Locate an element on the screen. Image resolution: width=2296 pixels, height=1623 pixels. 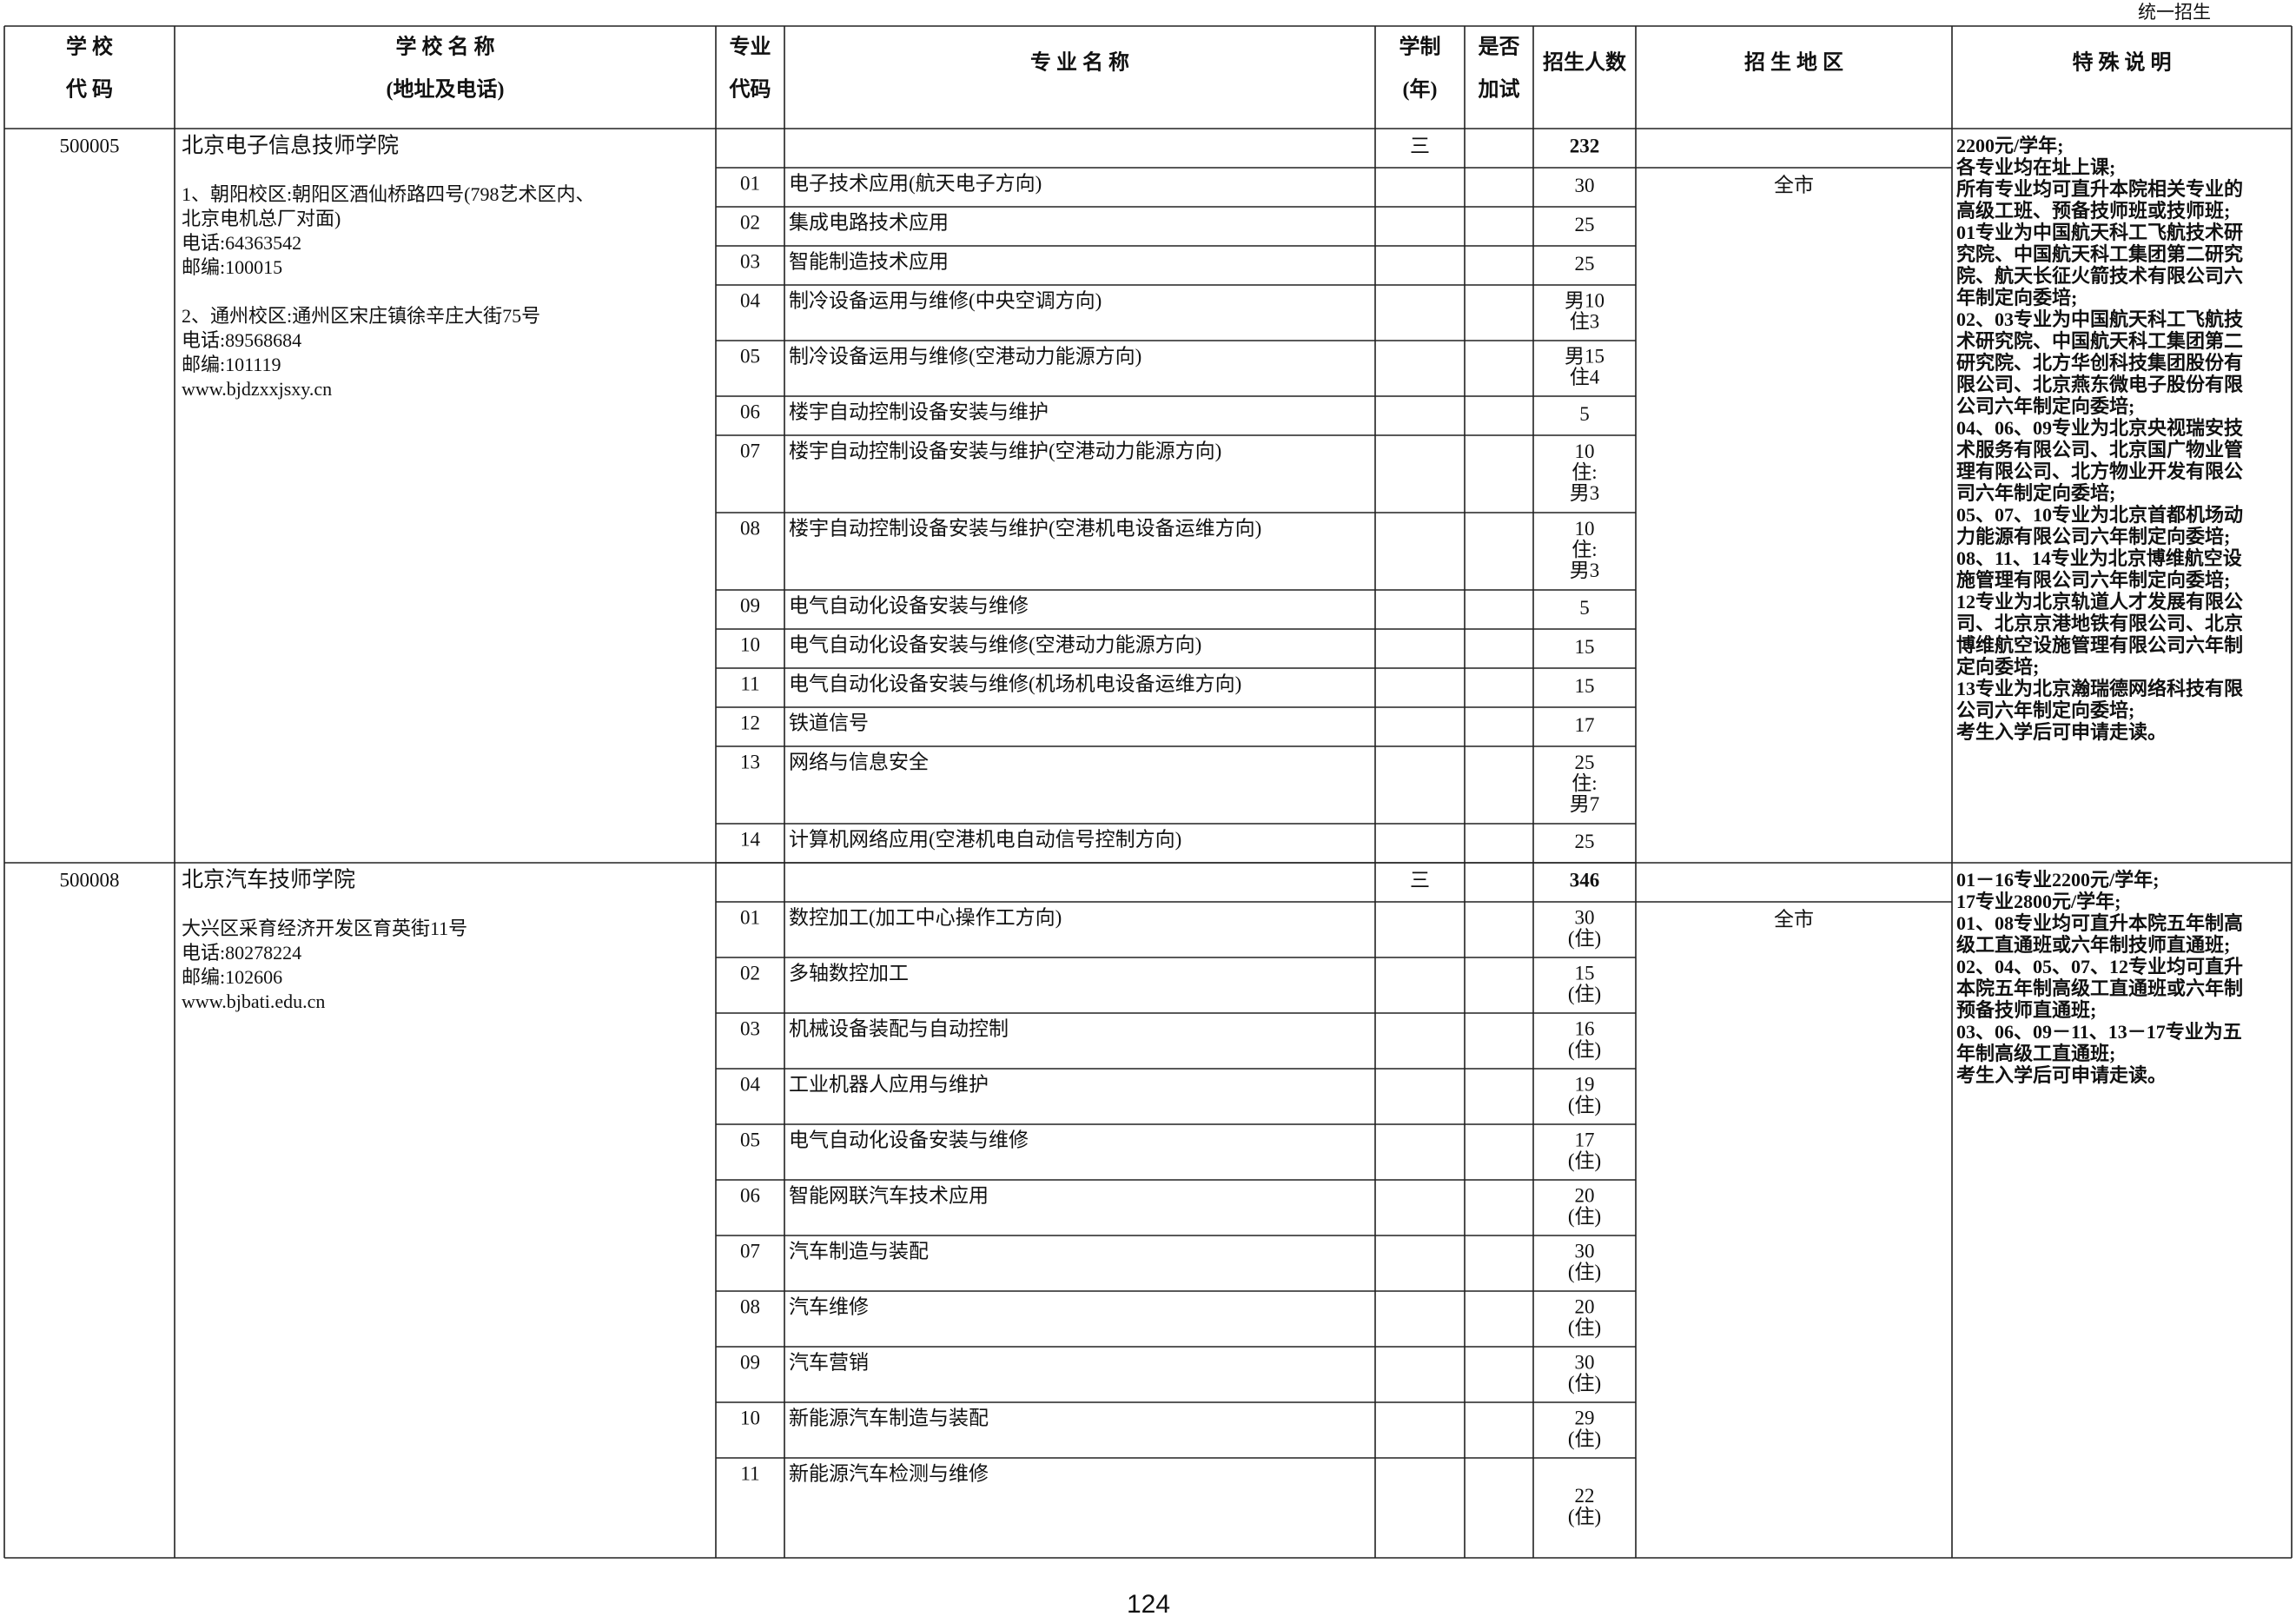
school-name: 北京汽车技师学院 is located at coordinates (268, 880).